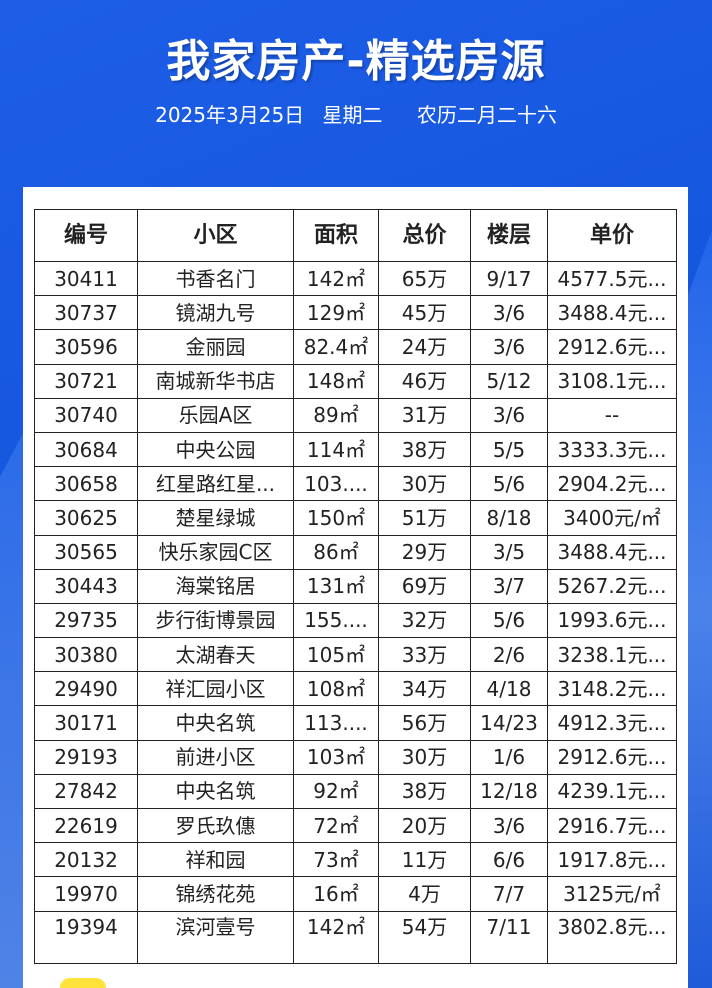  What do you see at coordinates (612, 415) in the screenshot?
I see `table-cell: --` at bounding box center [612, 415].